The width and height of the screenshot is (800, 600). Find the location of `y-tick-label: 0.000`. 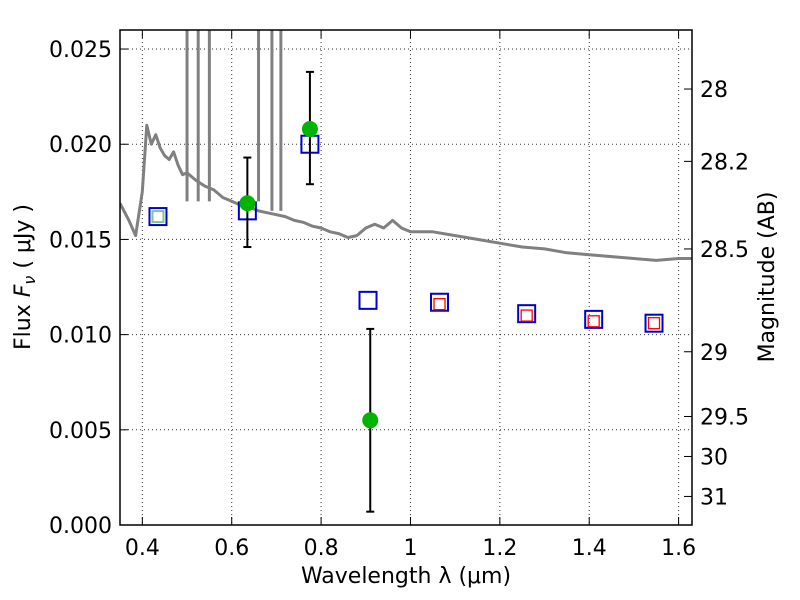

y-tick-label: 0.000 is located at coordinates (80, 526).